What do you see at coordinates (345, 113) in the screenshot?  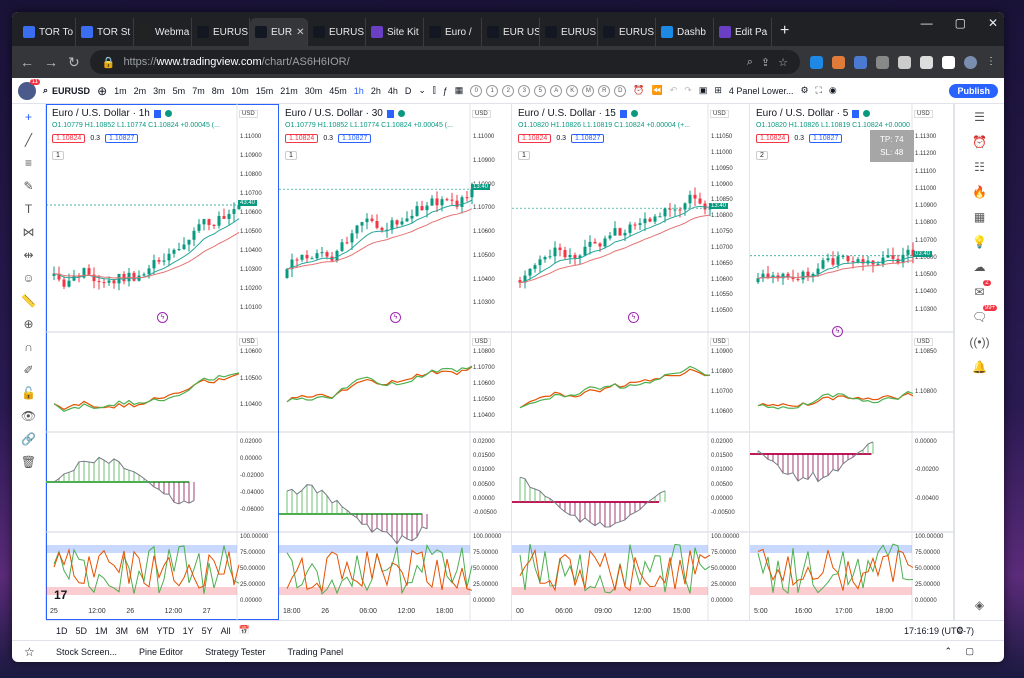 I see `panel-title: Euro / U.S. Dollar · 30` at bounding box center [345, 113].